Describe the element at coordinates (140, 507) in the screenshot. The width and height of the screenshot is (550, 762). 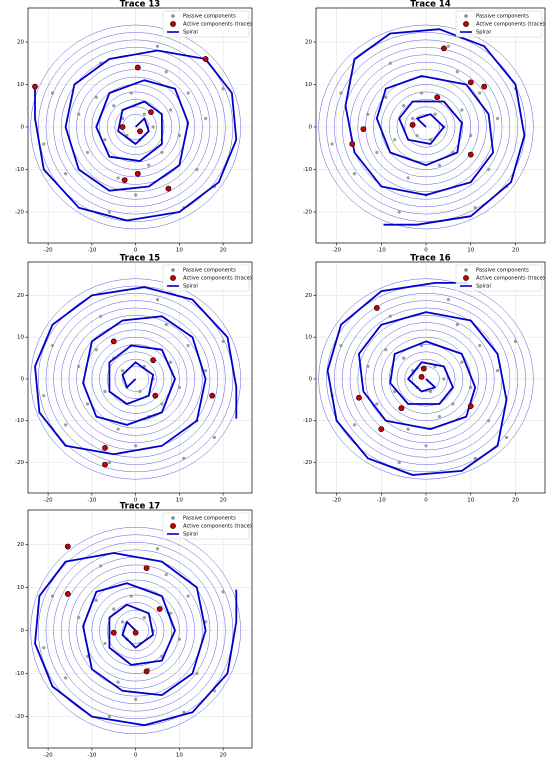
I see `subplot-title: Trace 17` at that location.